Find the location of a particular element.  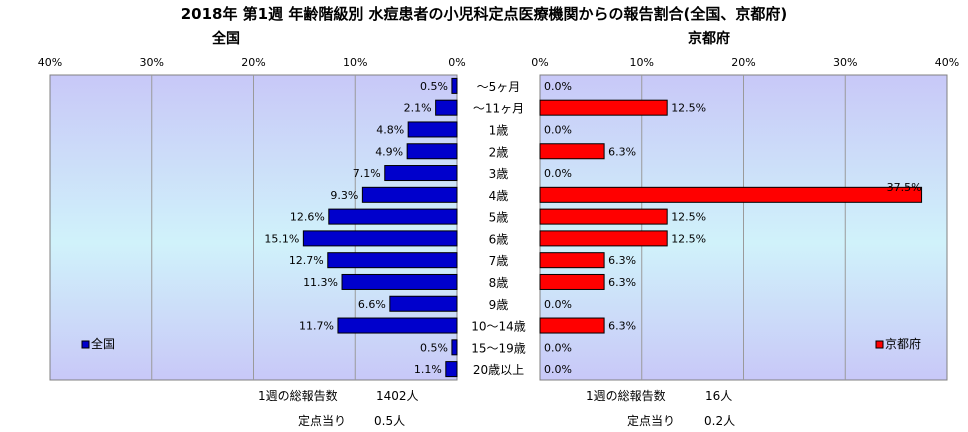

left-data-label: 12.6% is located at coordinates (307, 217).